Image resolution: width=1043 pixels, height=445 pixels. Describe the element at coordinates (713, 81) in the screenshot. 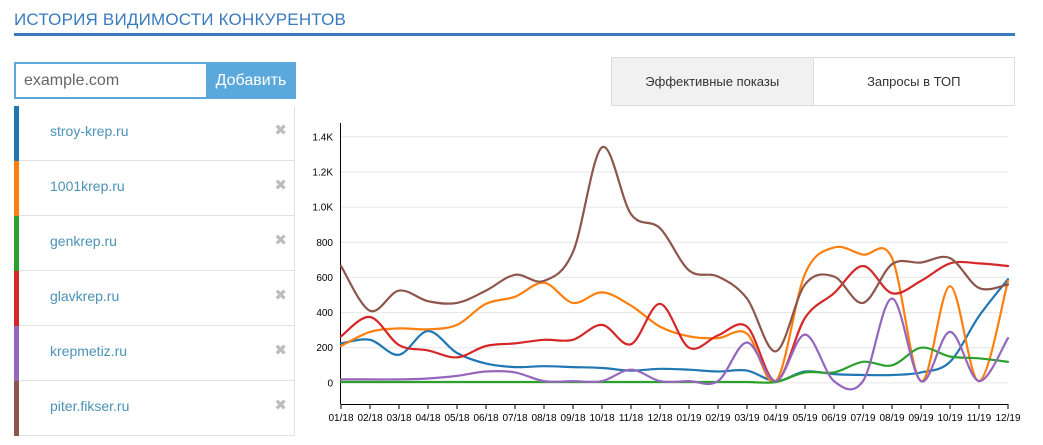

I see `tab-effective-impressions: Эффективные показы` at that location.